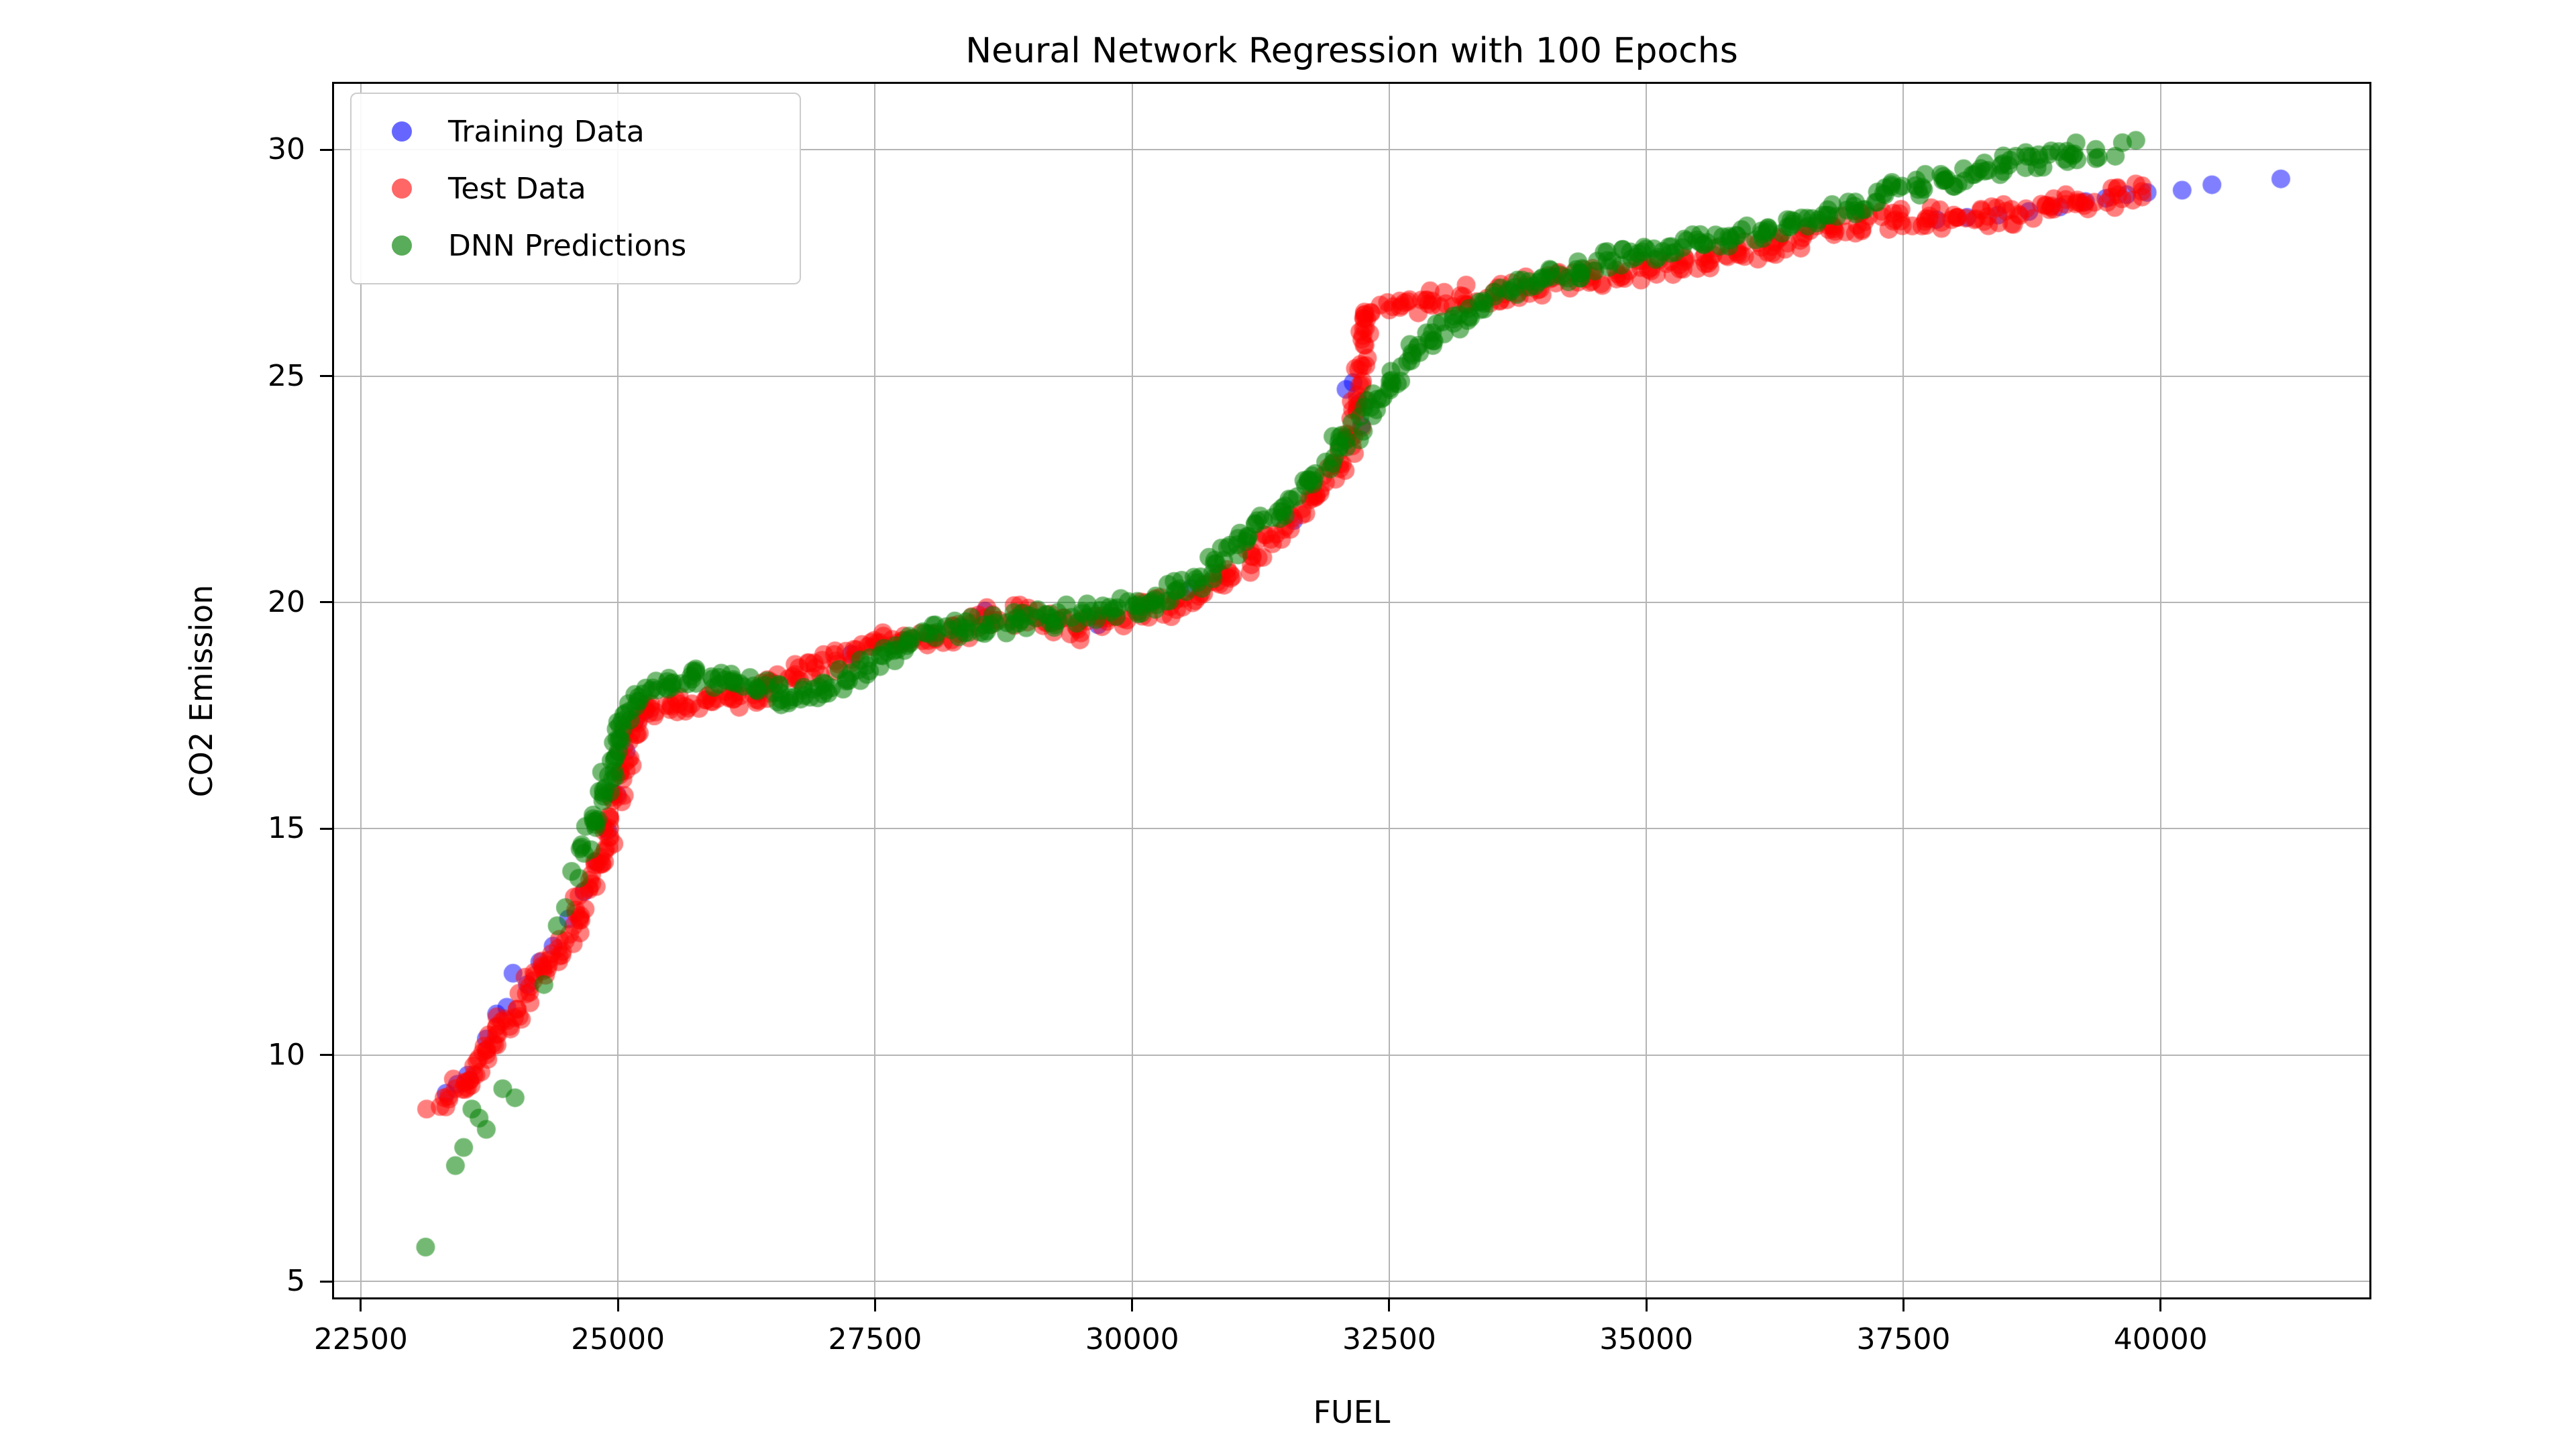 Image resolution: width=2576 pixels, height=1449 pixels. I want to click on legend-item-dnn: DNN Predictions, so click(596, 246).